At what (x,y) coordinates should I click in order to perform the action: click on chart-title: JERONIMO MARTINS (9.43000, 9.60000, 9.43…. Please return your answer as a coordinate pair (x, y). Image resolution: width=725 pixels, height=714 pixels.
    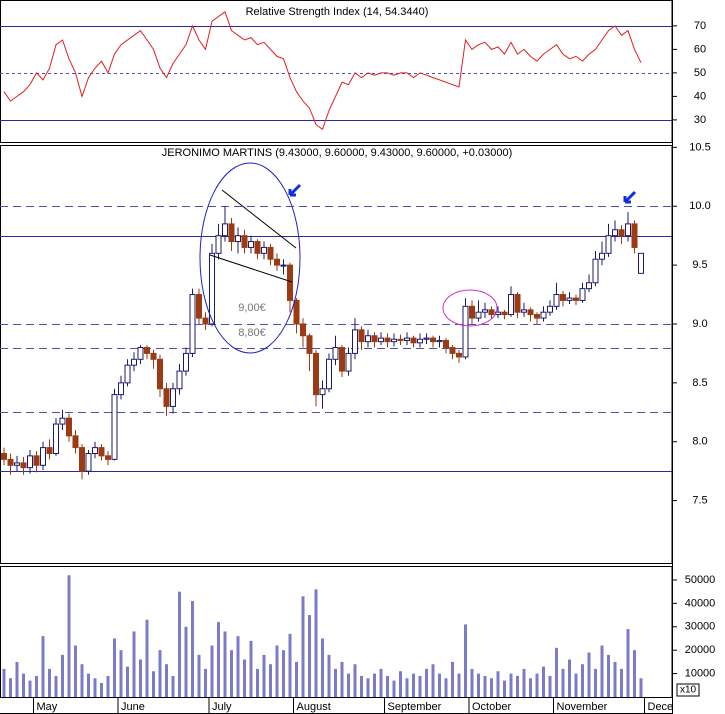
    Looking at the image, I should click on (337, 153).